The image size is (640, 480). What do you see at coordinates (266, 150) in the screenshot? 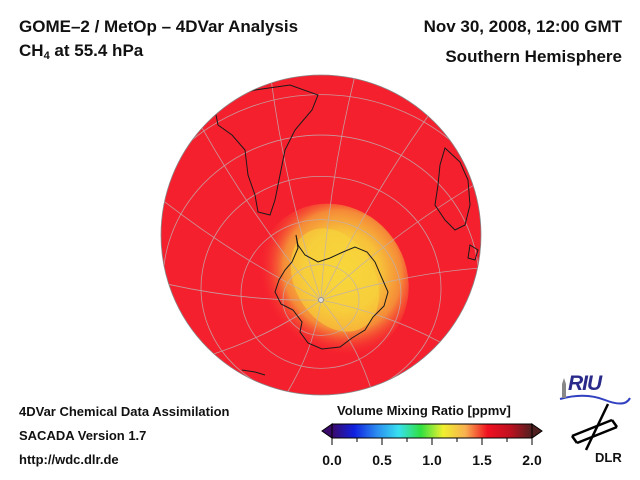
I see `coastline-south-america` at bounding box center [266, 150].